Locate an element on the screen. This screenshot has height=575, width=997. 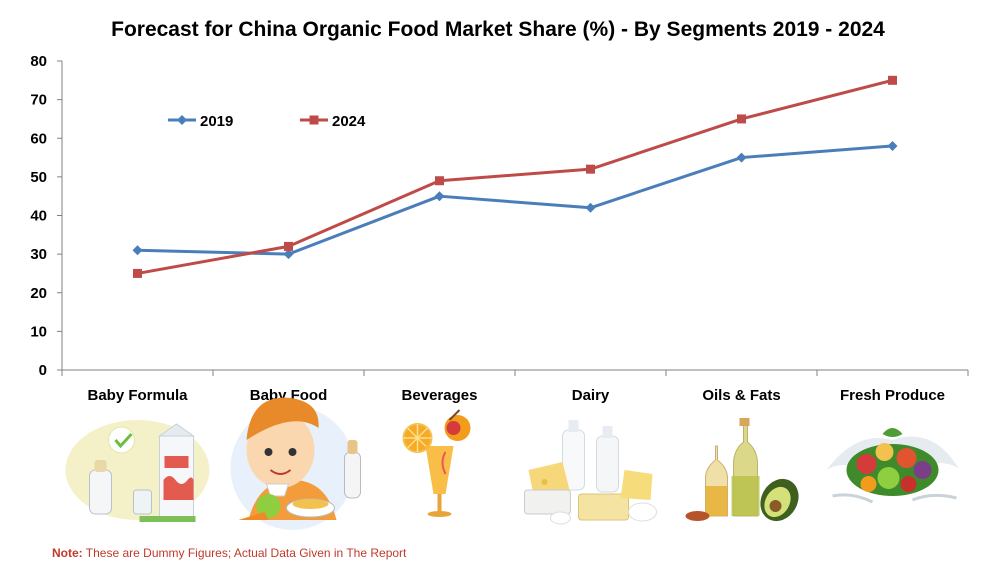
category-label: Baby Food is located at coordinates (289, 395).